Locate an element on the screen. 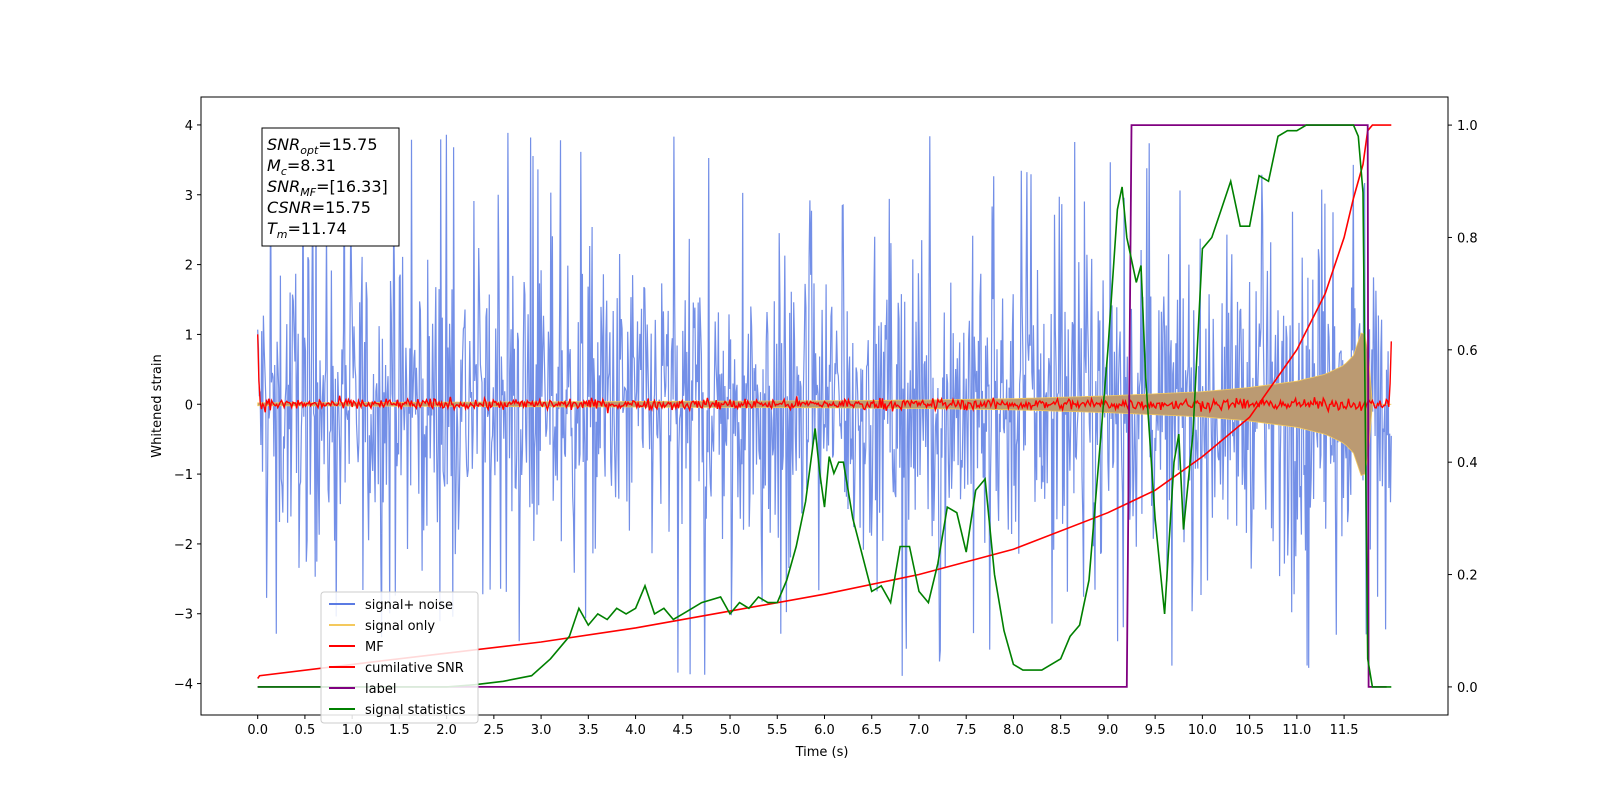  y2-tick-label: 0.8 is located at coordinates (1467, 238).